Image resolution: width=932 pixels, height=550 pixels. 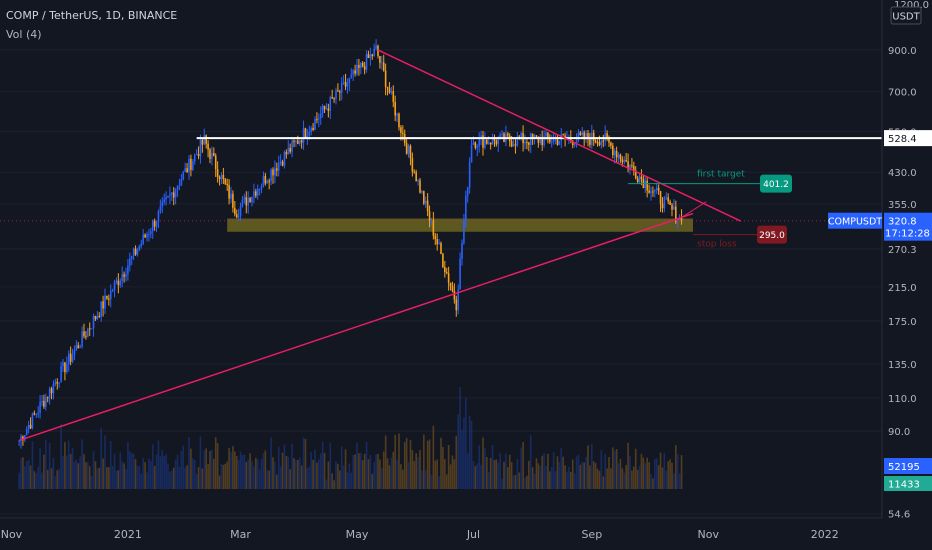 I want to click on time-axis-panel, so click(x=466, y=534).